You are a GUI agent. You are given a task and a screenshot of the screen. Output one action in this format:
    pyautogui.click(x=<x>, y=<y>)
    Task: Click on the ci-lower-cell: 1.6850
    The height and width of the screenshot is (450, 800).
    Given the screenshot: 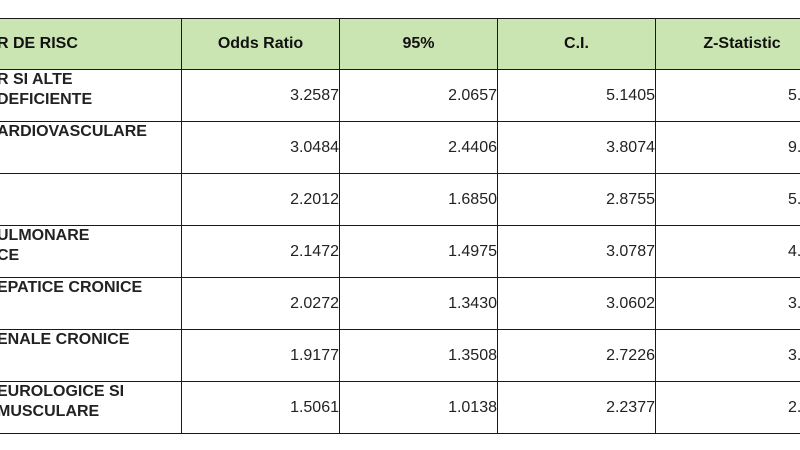 What is the action you would take?
    pyautogui.click(x=418, y=199)
    